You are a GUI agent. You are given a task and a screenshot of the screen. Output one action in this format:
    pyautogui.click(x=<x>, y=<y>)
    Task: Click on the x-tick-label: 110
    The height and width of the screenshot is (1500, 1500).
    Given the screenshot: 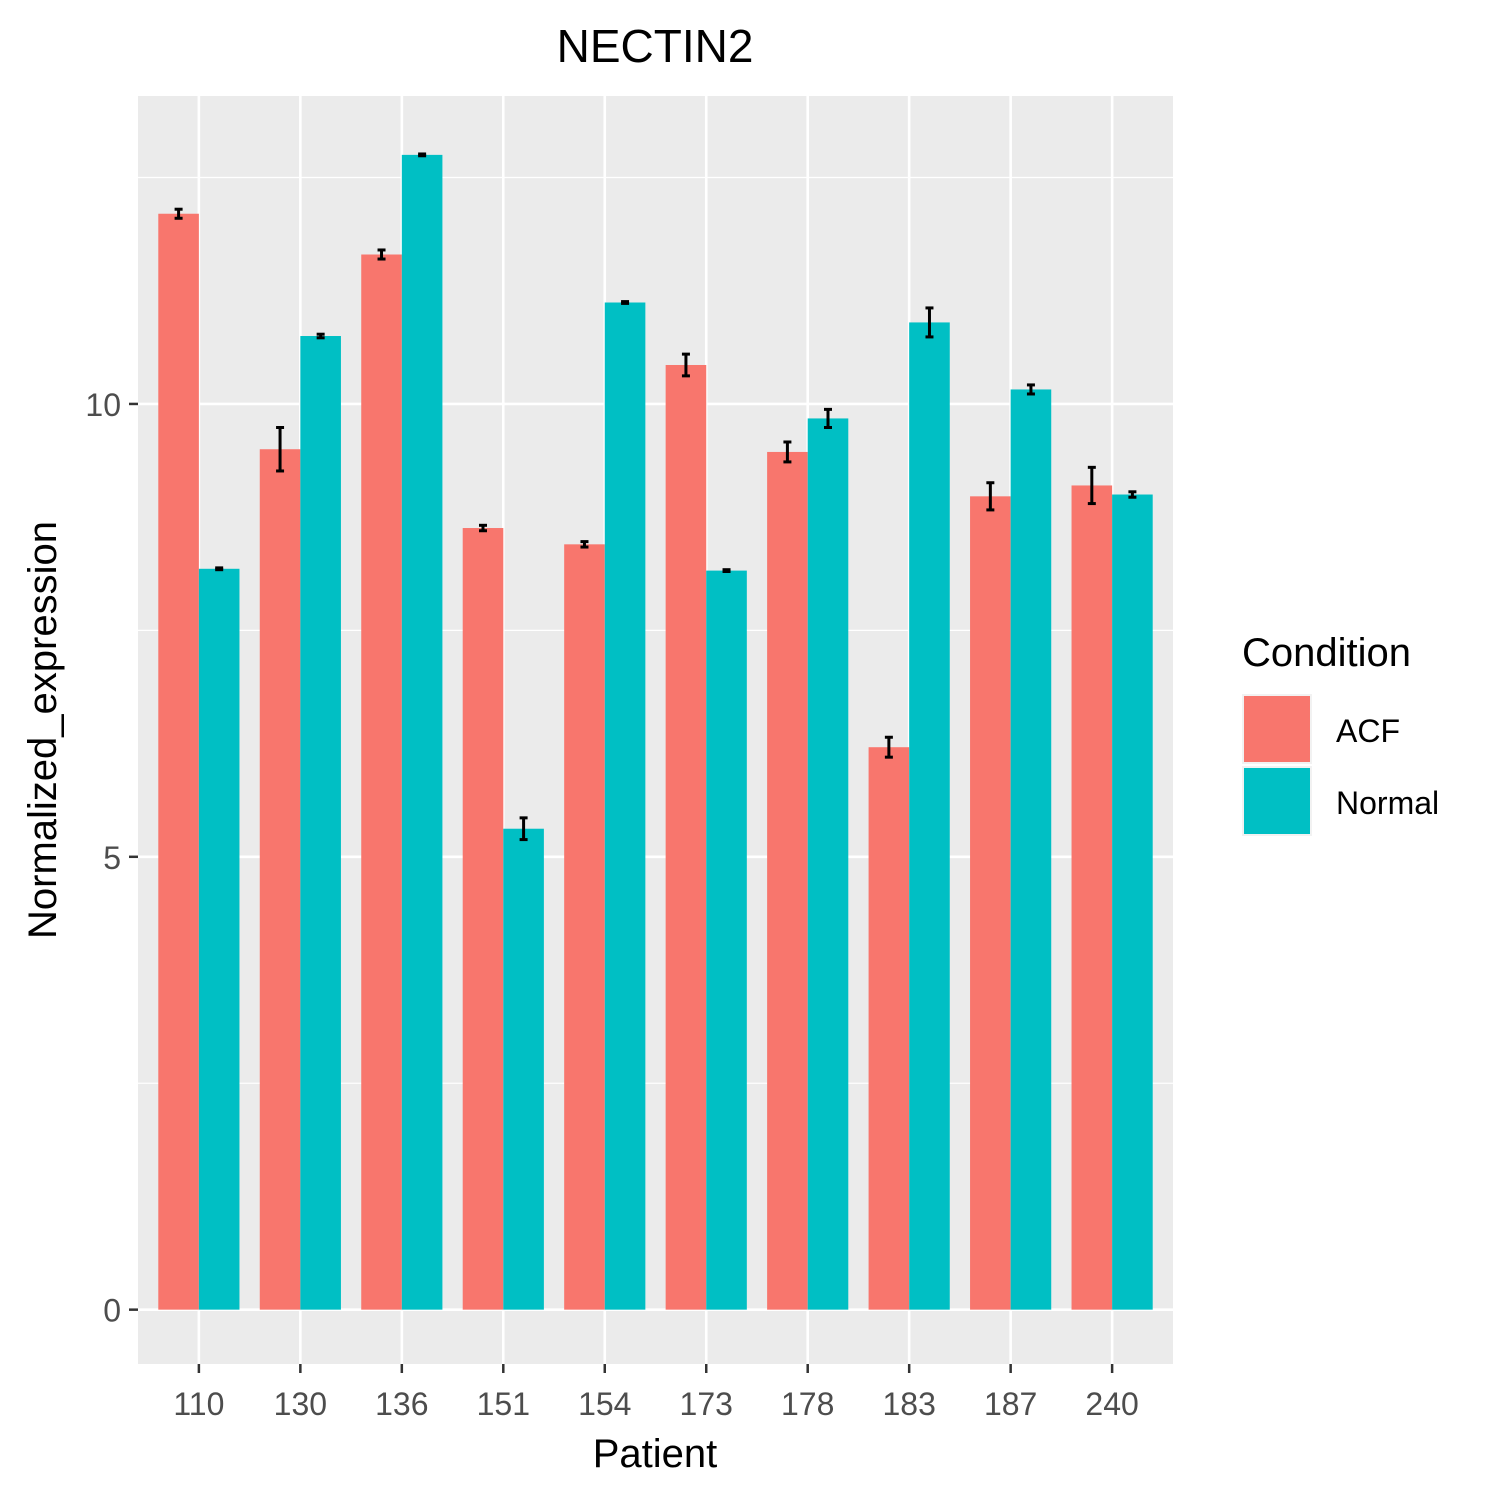 What is the action you would take?
    pyautogui.click(x=198, y=1404)
    